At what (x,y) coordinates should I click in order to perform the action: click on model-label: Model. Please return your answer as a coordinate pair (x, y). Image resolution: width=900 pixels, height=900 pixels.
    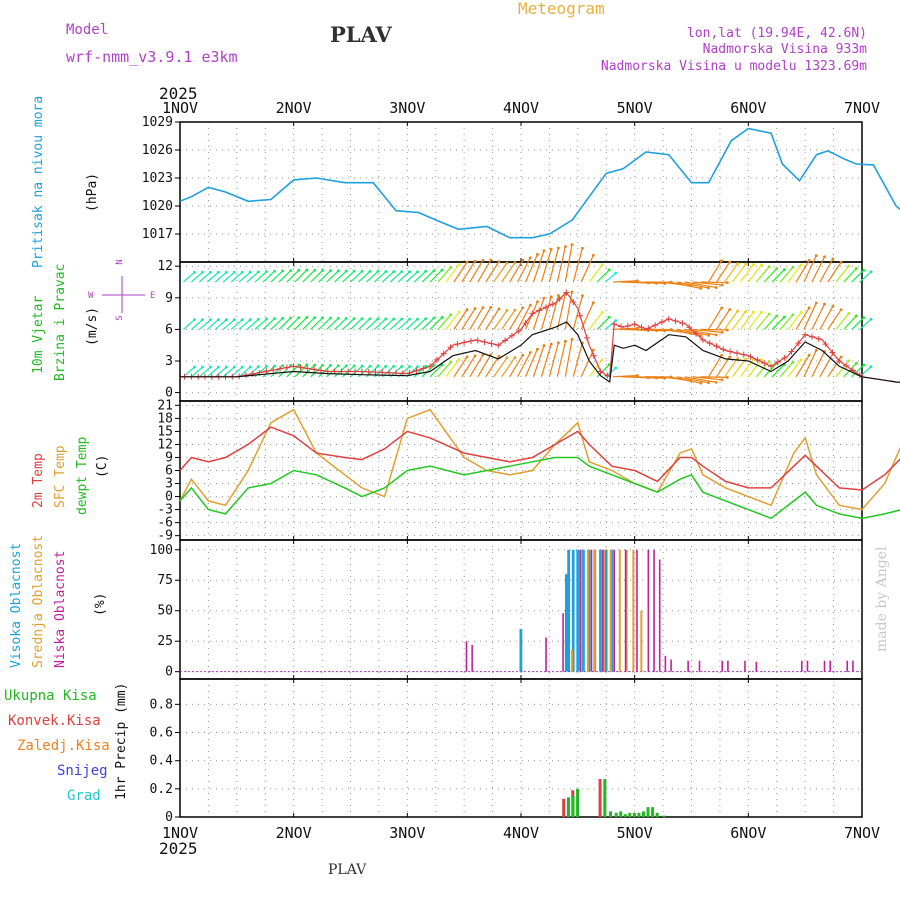
    Looking at the image, I should click on (87, 30).